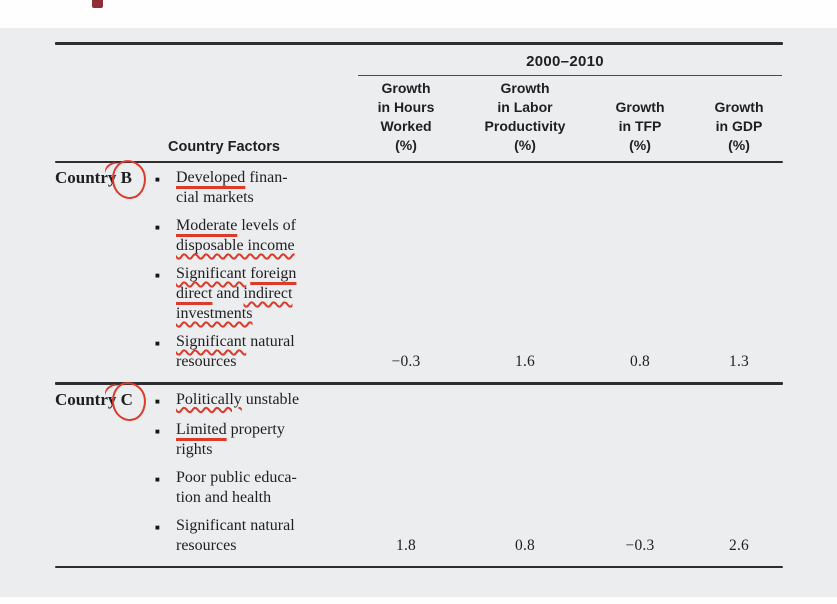 The image size is (837, 604). Describe the element at coordinates (570, 75) in the screenshot. I see `period-underline` at that location.